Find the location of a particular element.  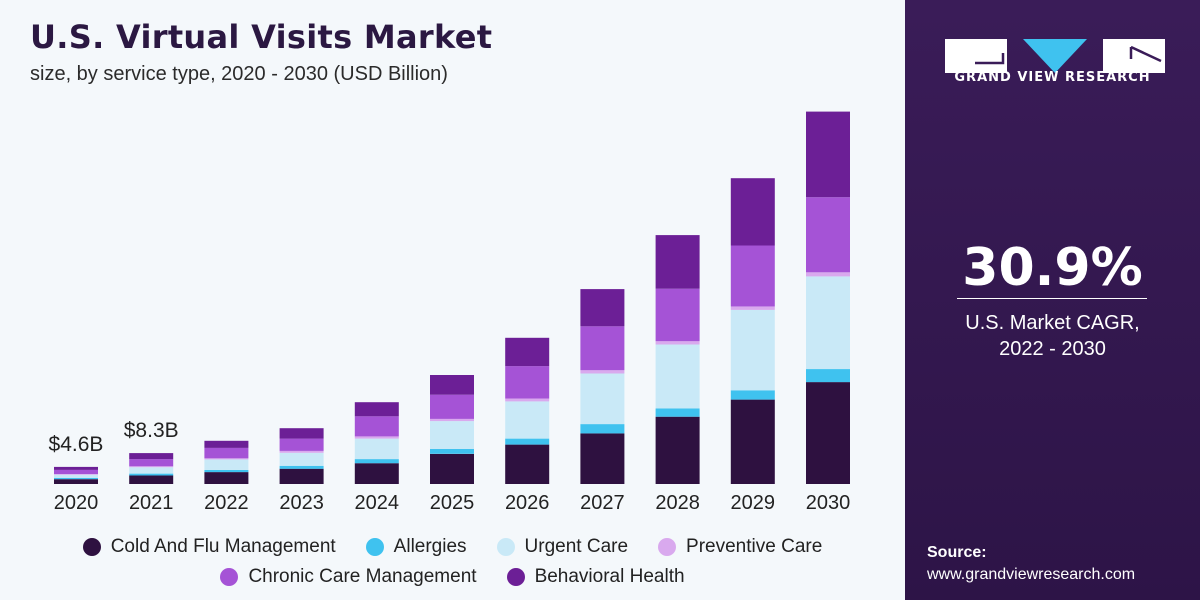

x-tick-label-2024: 2024 is located at coordinates (377, 503).